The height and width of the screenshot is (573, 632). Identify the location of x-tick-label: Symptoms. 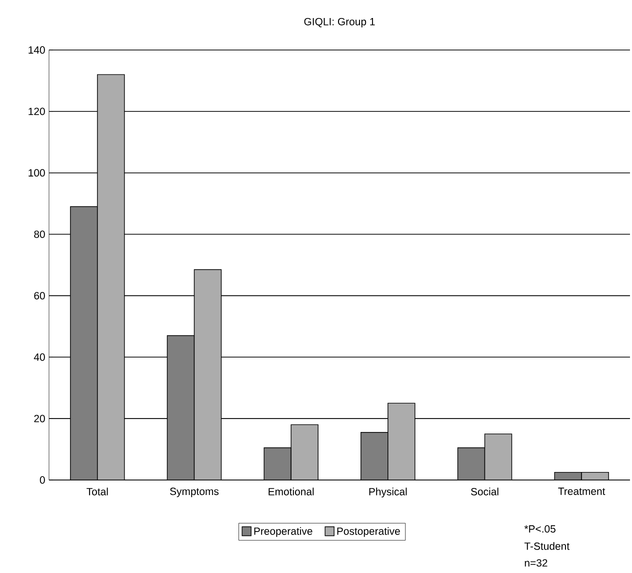
(194, 493).